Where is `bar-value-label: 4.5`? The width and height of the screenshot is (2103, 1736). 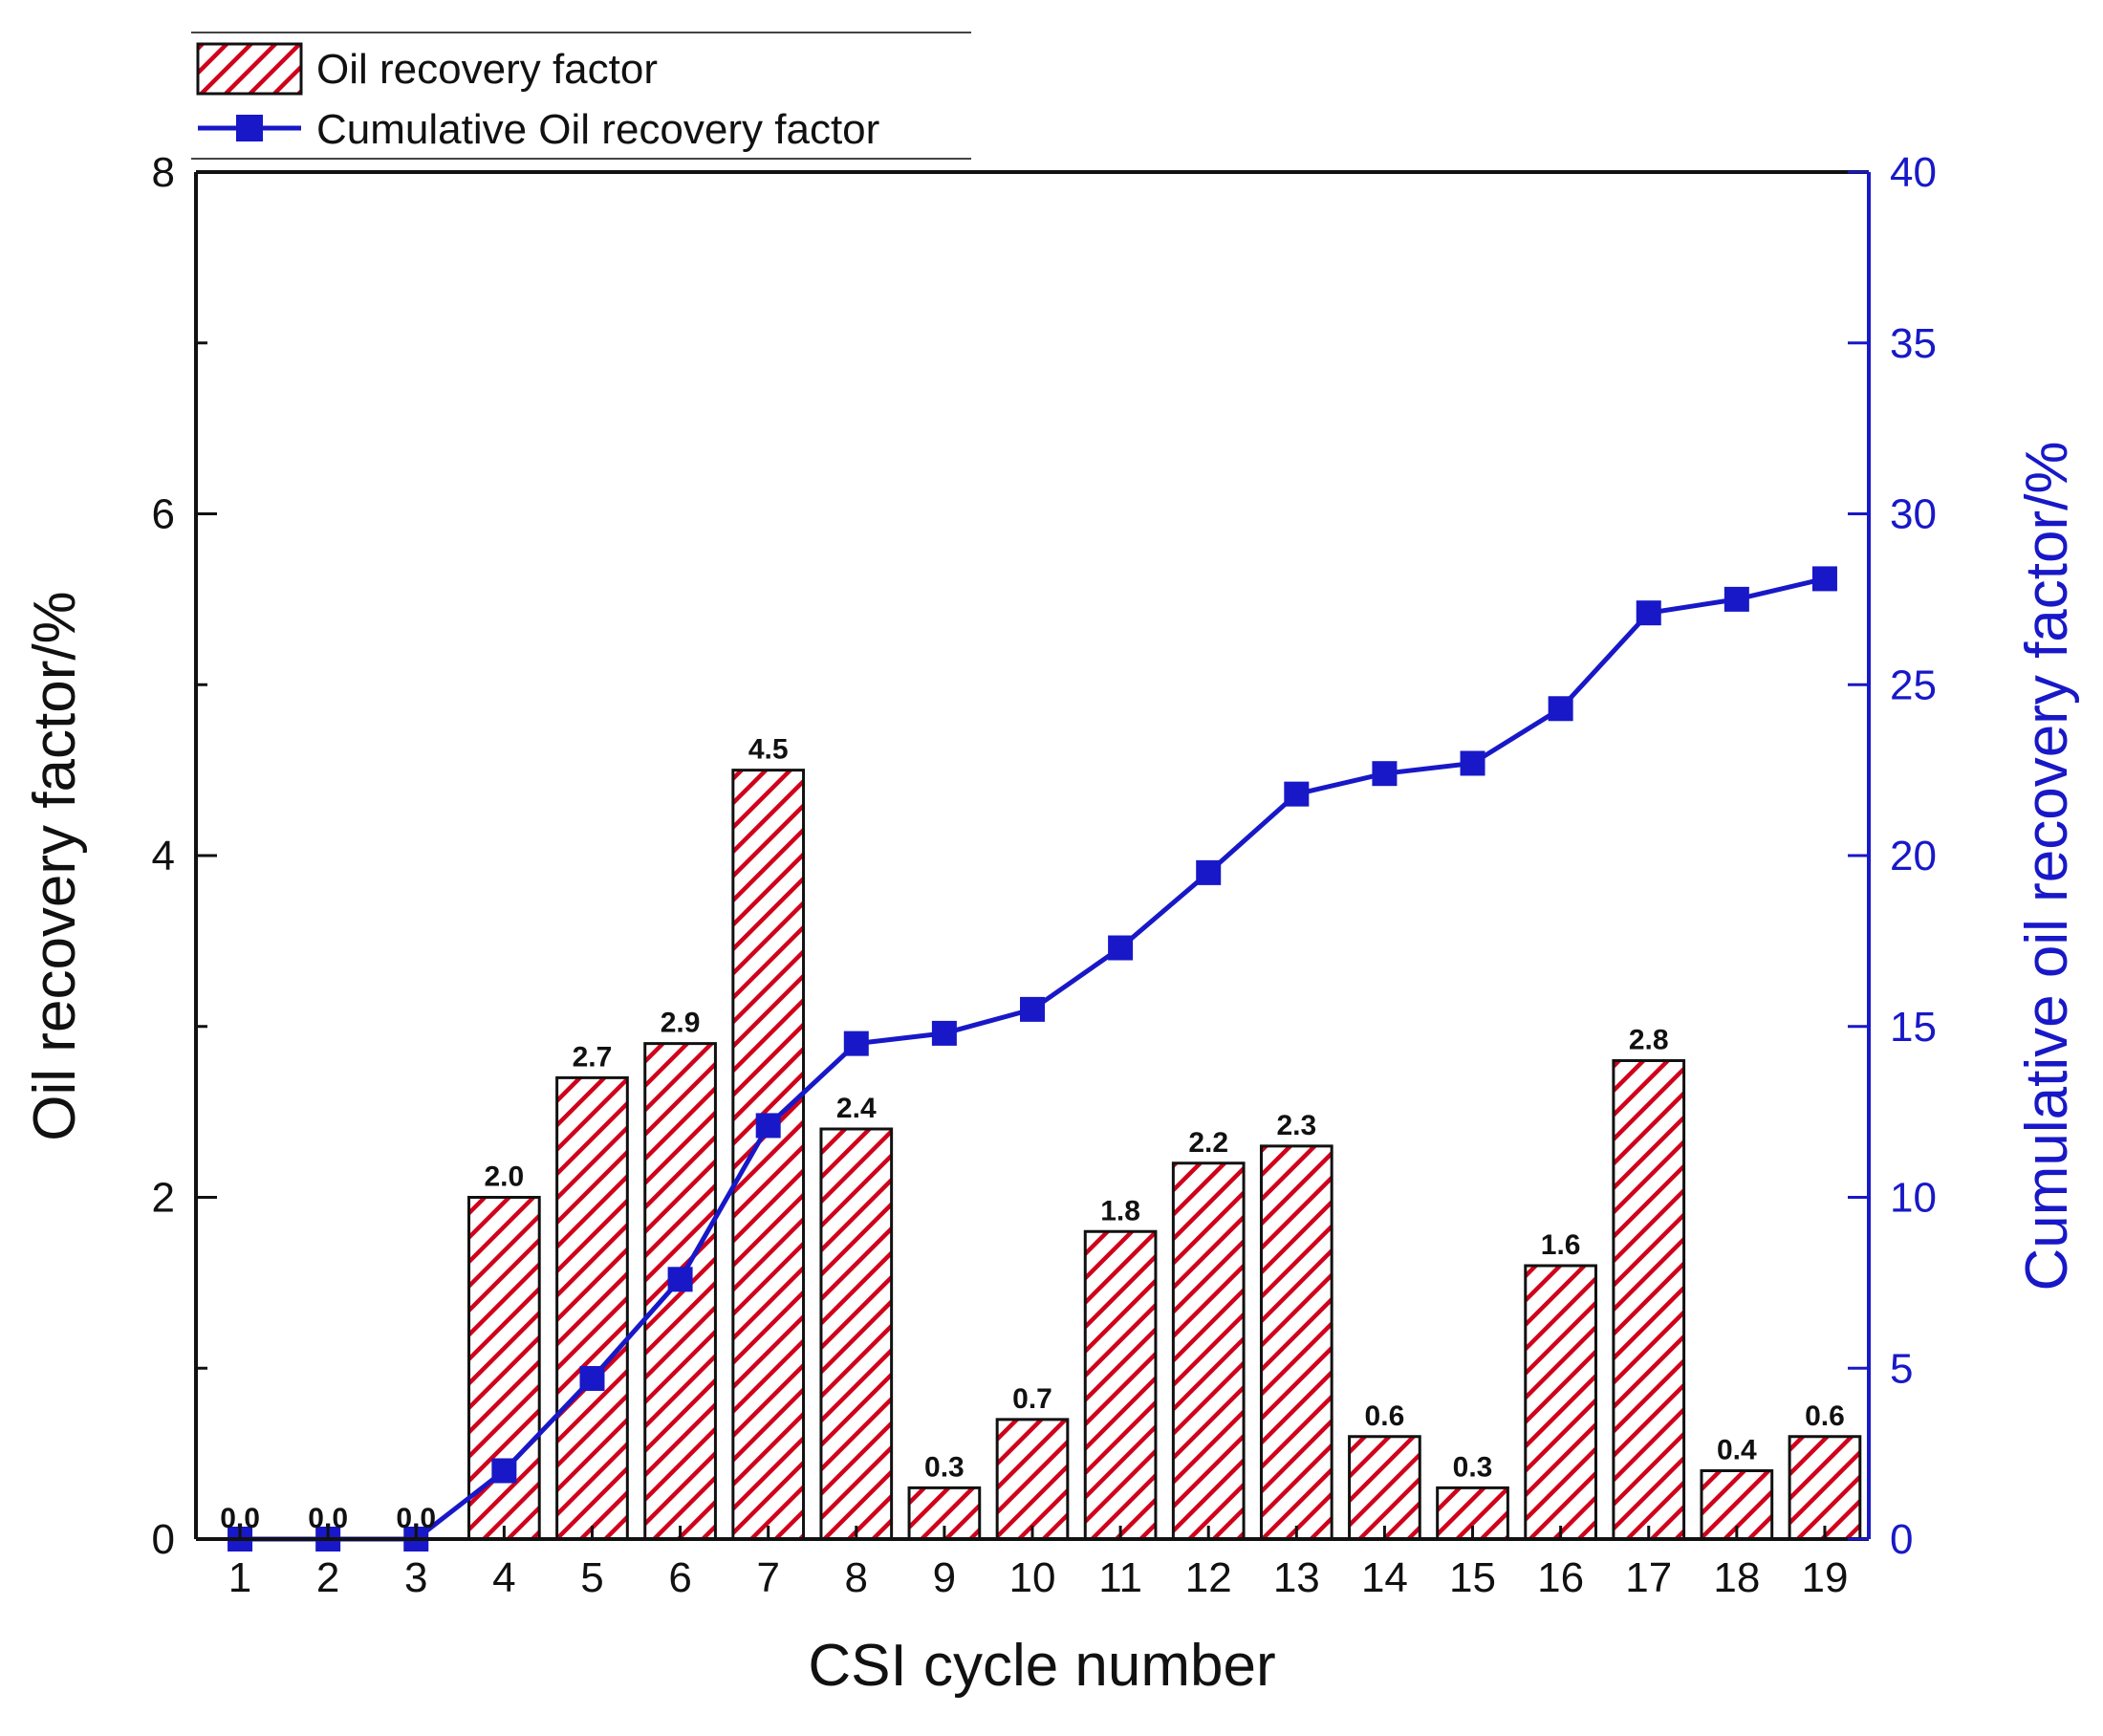
bar-value-label: 4.5 is located at coordinates (768, 750).